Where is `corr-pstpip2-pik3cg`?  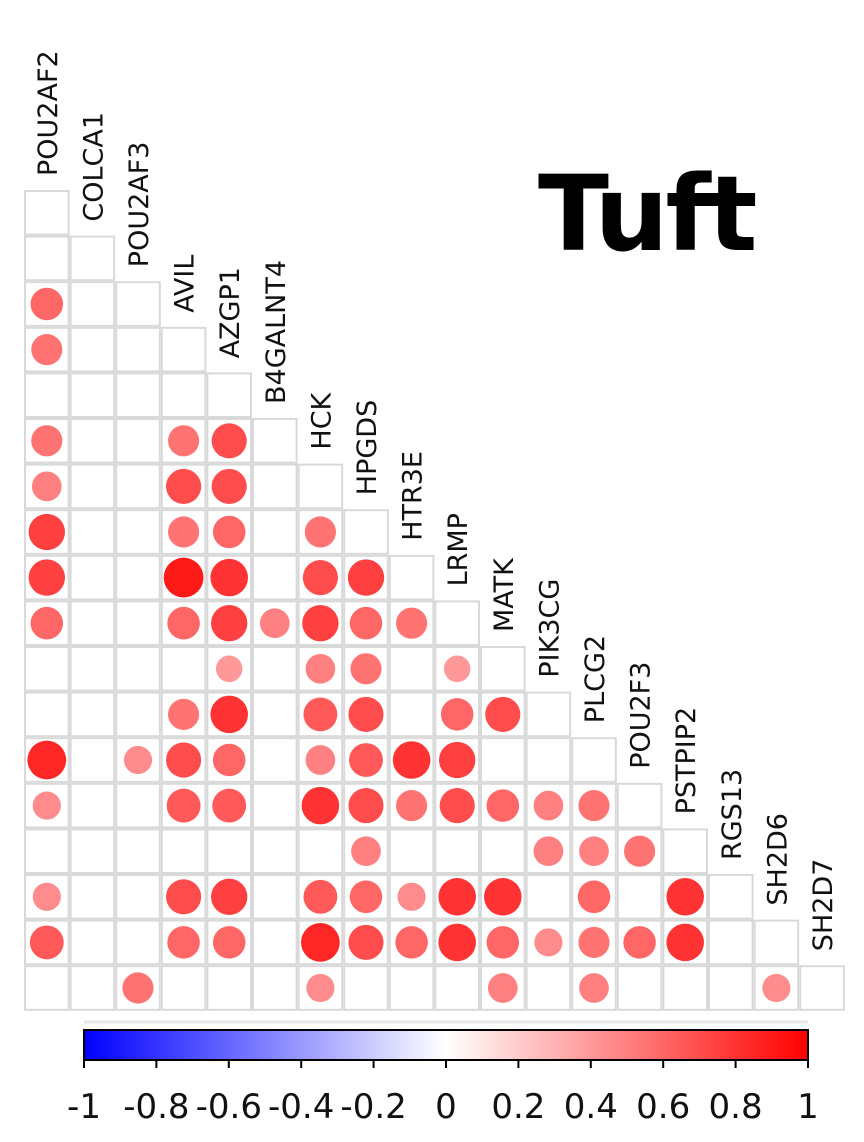 corr-pstpip2-pik3cg is located at coordinates (548, 851).